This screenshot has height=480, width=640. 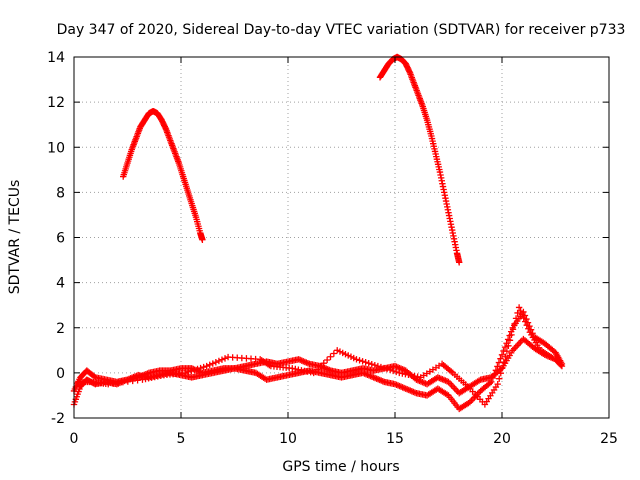 I want to click on x-axis-label: GPS time / hours, so click(x=340, y=467).